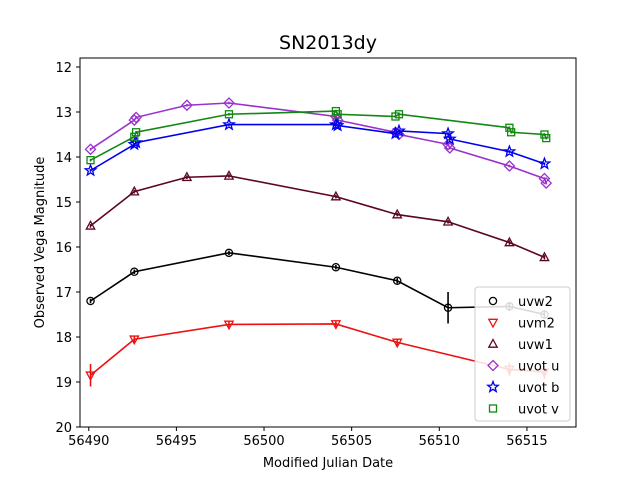  I want to click on legend-label: uvot u, so click(538, 367).